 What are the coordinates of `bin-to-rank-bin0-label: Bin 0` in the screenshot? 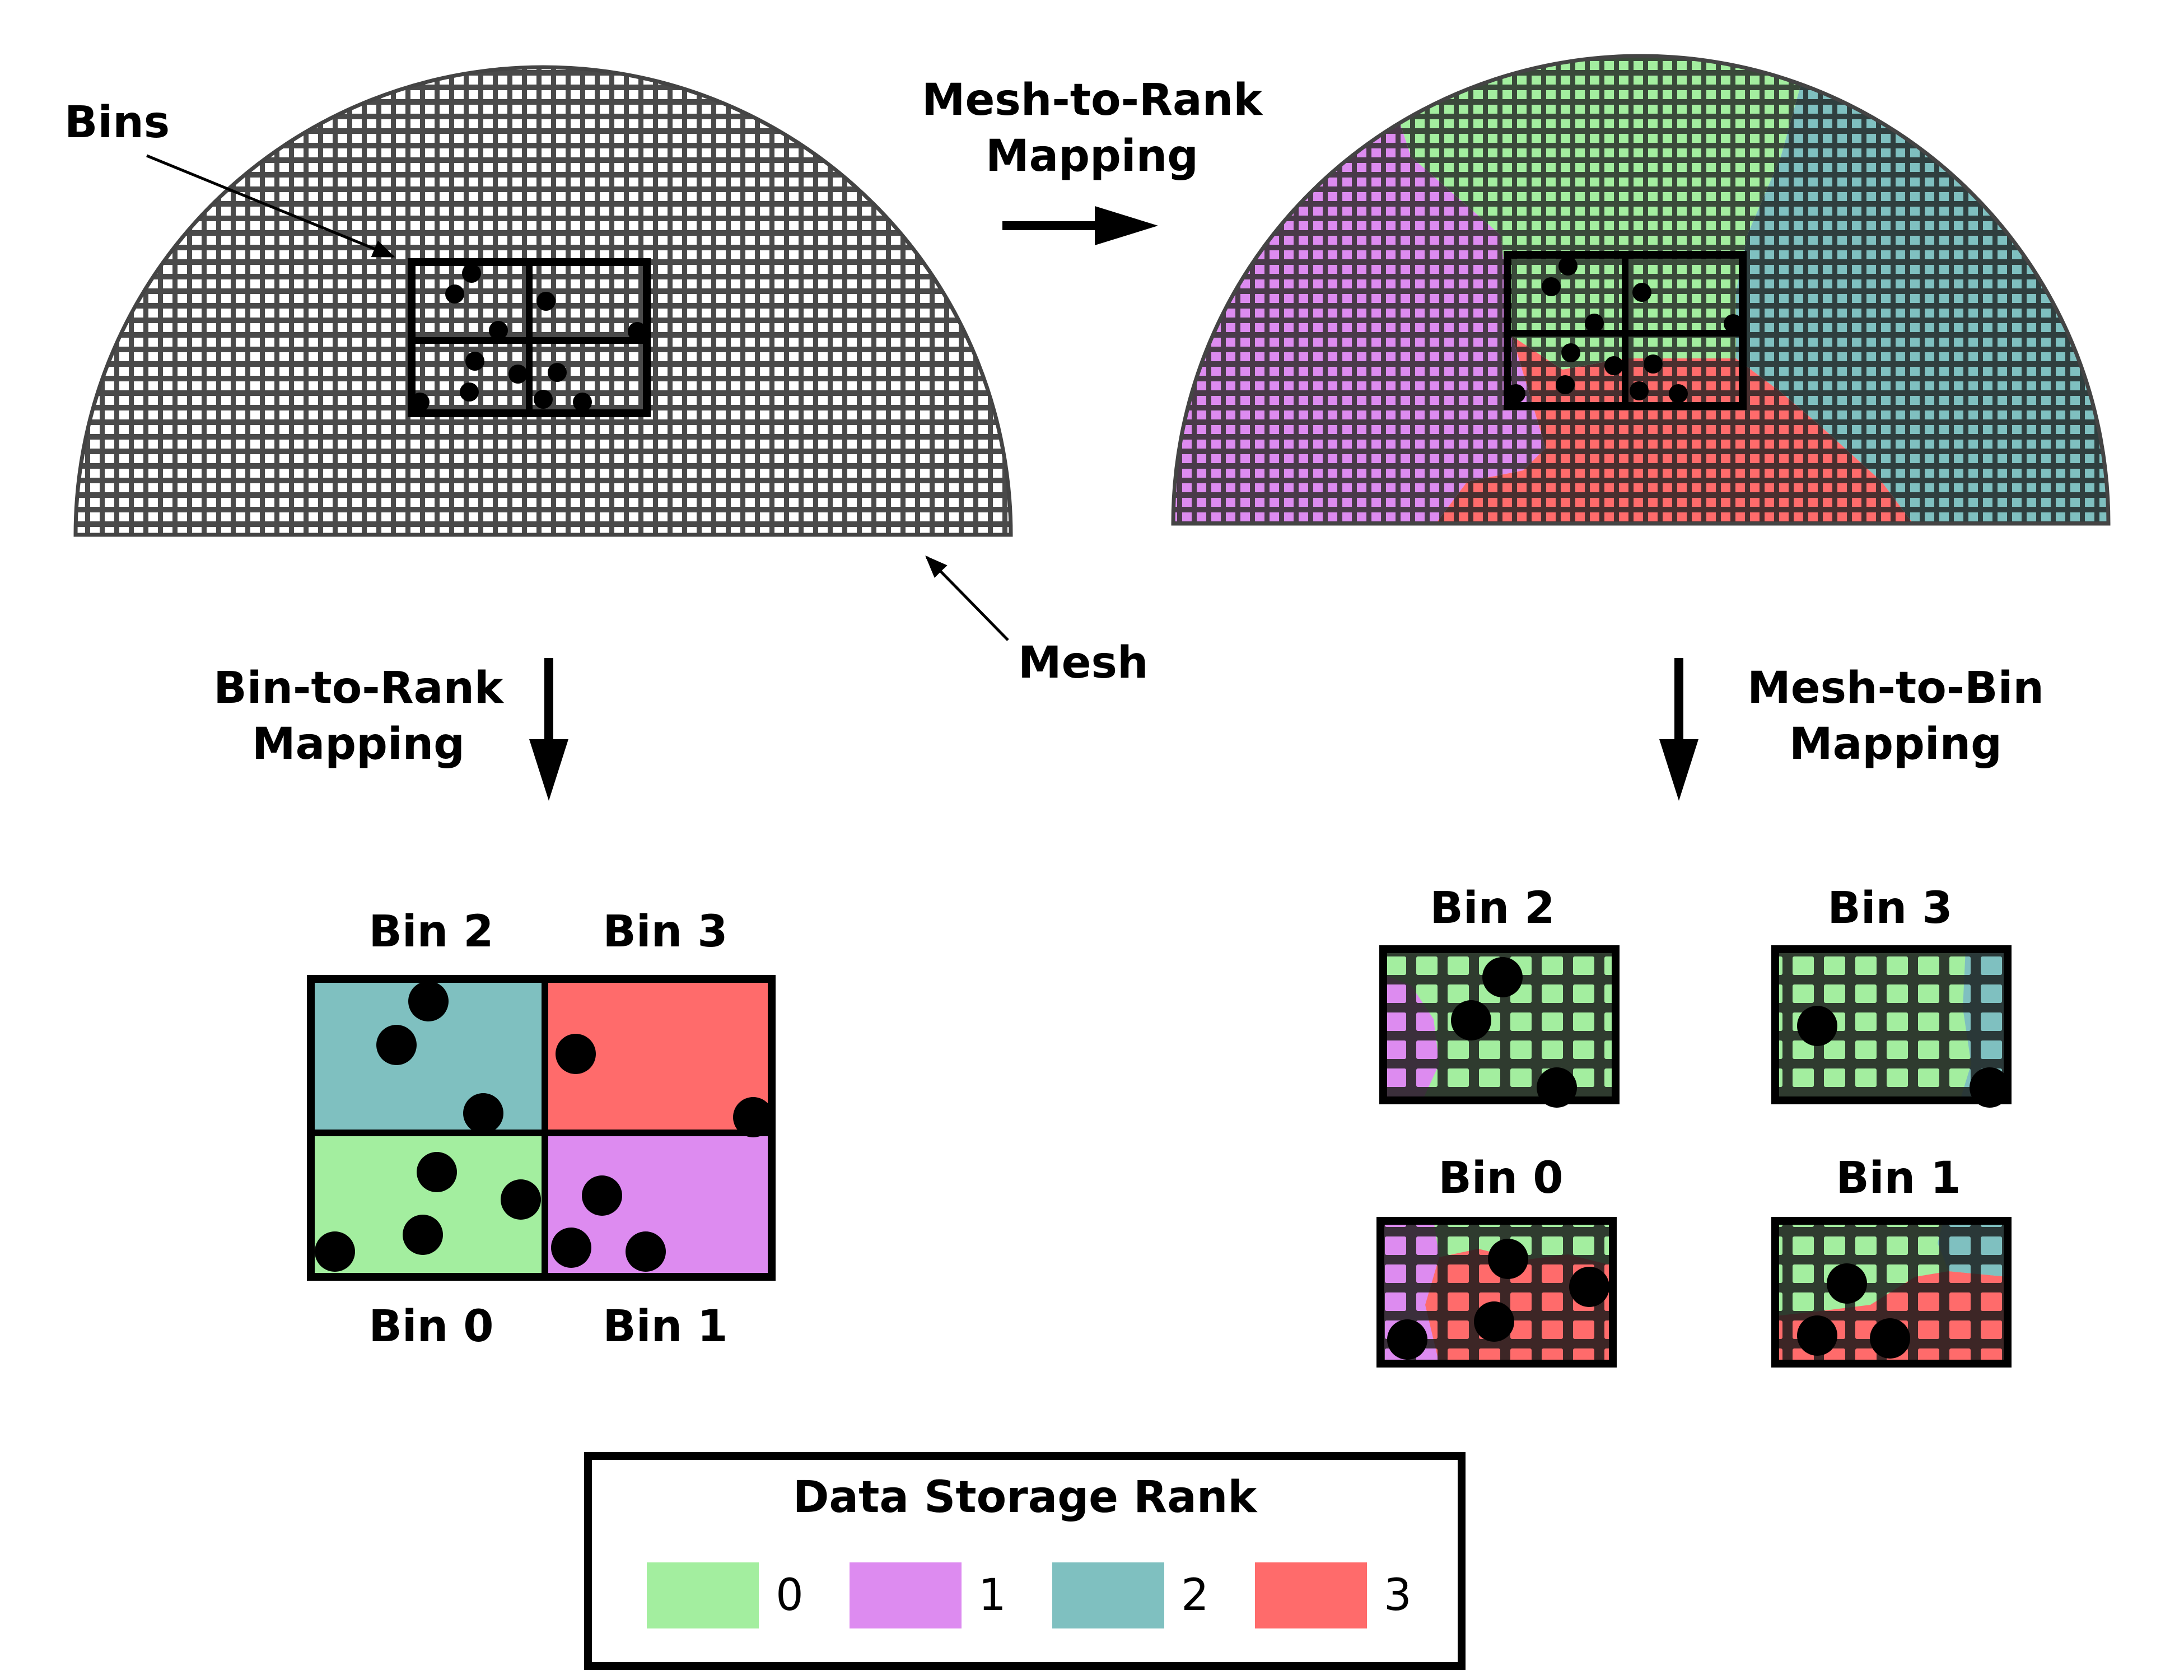 It's located at (431, 1327).